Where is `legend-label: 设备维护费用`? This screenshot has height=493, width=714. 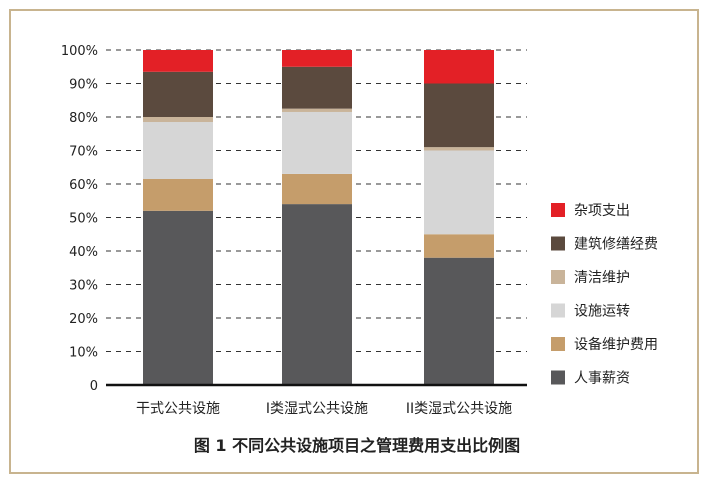
legend-label: 设备维护费用 is located at coordinates (616, 344).